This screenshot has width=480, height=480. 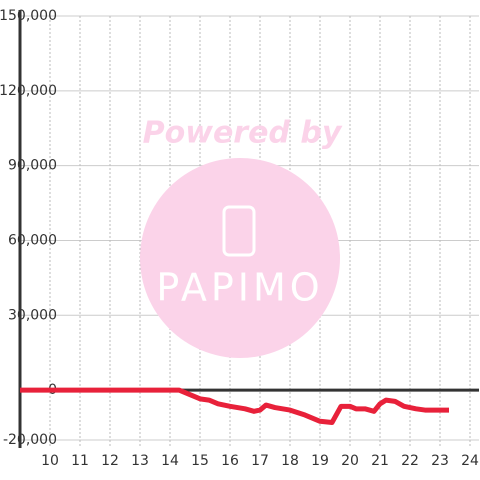 I want to click on x-tick-label: 23, so click(x=440, y=461).